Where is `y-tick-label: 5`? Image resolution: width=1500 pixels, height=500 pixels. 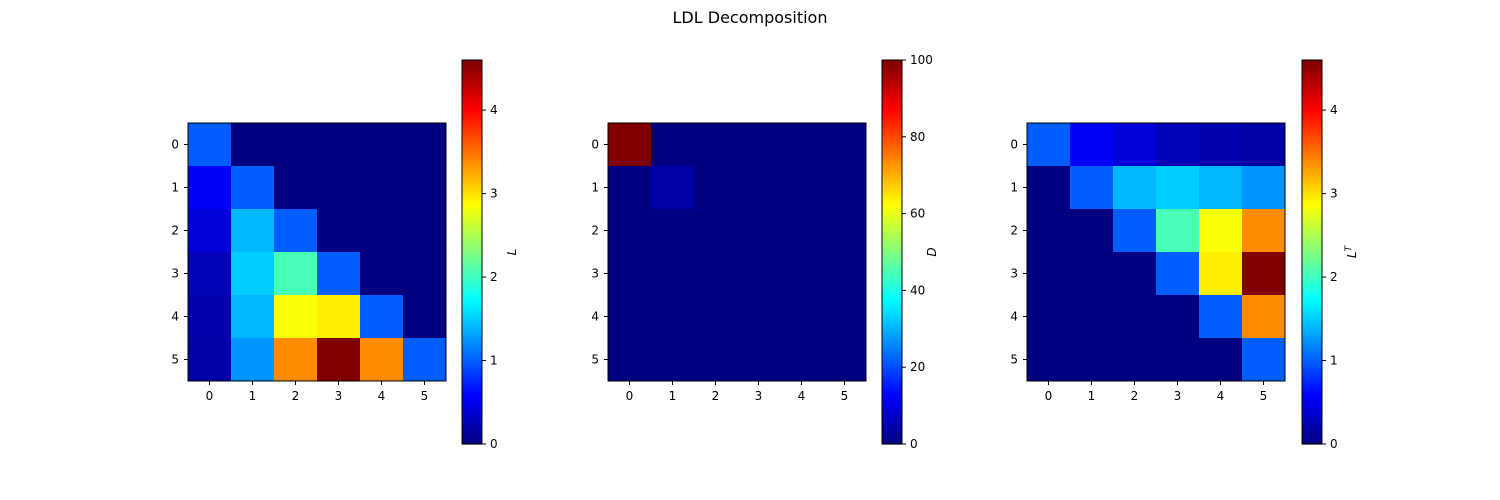
y-tick-label: 5 is located at coordinates (1014, 360).